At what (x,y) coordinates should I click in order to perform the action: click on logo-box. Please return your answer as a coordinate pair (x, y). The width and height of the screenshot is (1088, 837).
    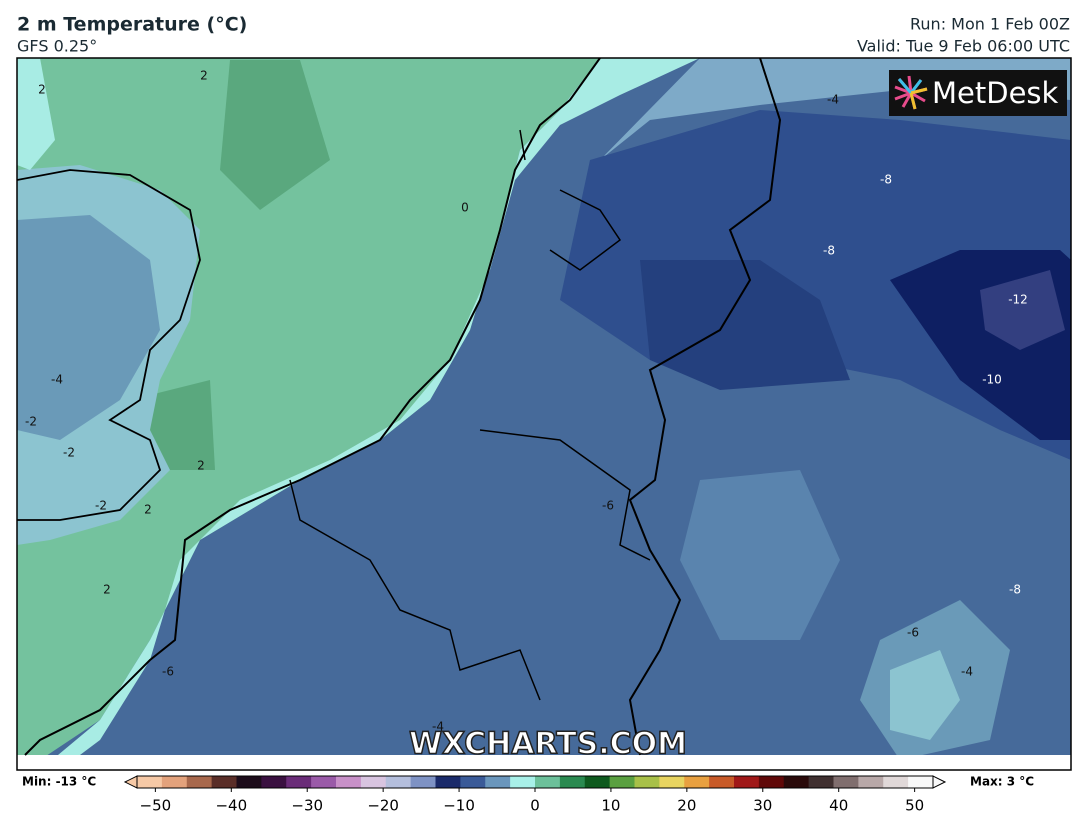
    Looking at the image, I should click on (978, 93).